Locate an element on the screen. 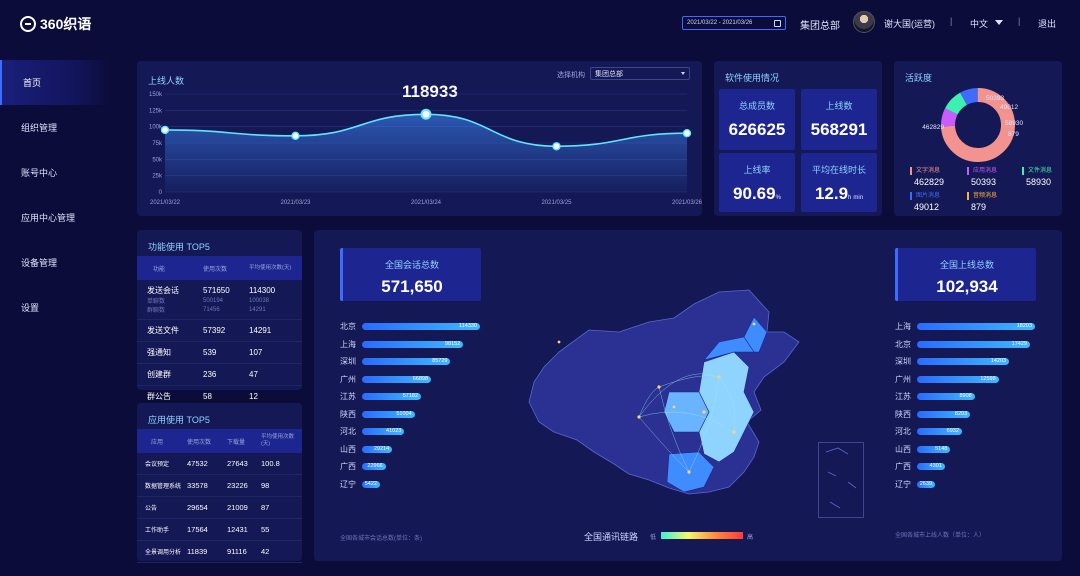 This screenshot has height=576, width=1080. y-tick-label: 50k is located at coordinates (157, 160).